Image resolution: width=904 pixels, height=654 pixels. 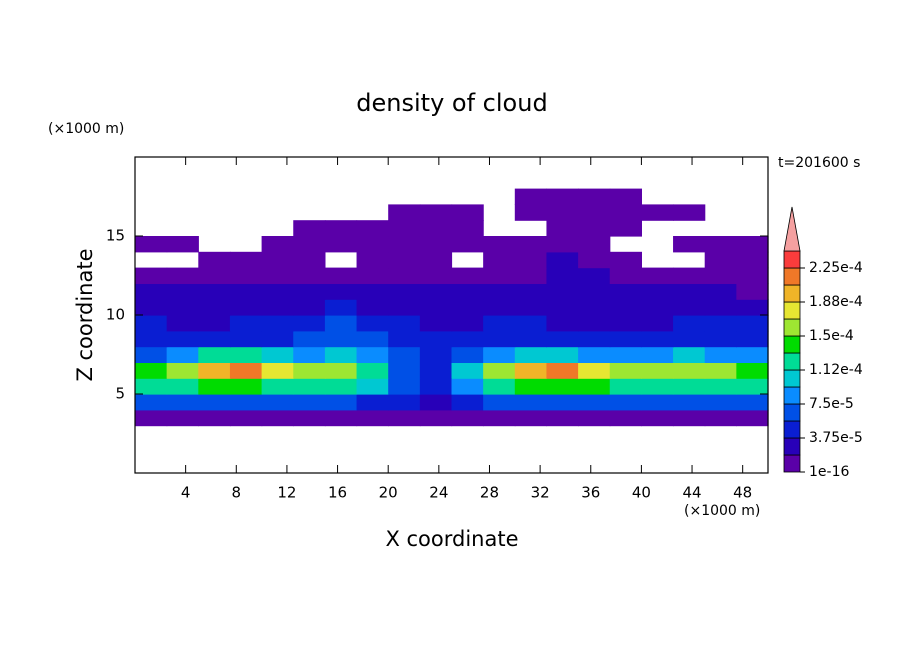 I want to click on colorbar-tick-label: 3.75e-5, so click(x=836, y=438).